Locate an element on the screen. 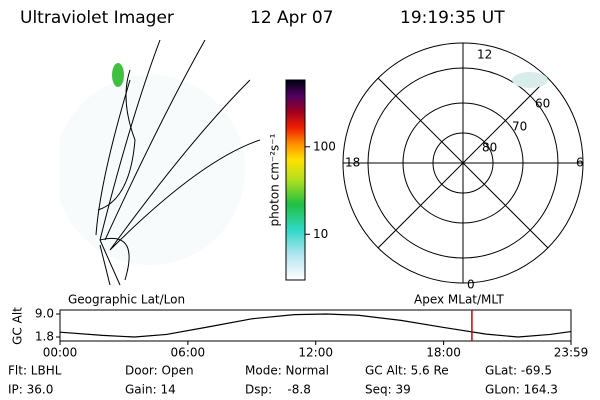  footer-item: GLon: 164.3 is located at coordinates (521, 390).